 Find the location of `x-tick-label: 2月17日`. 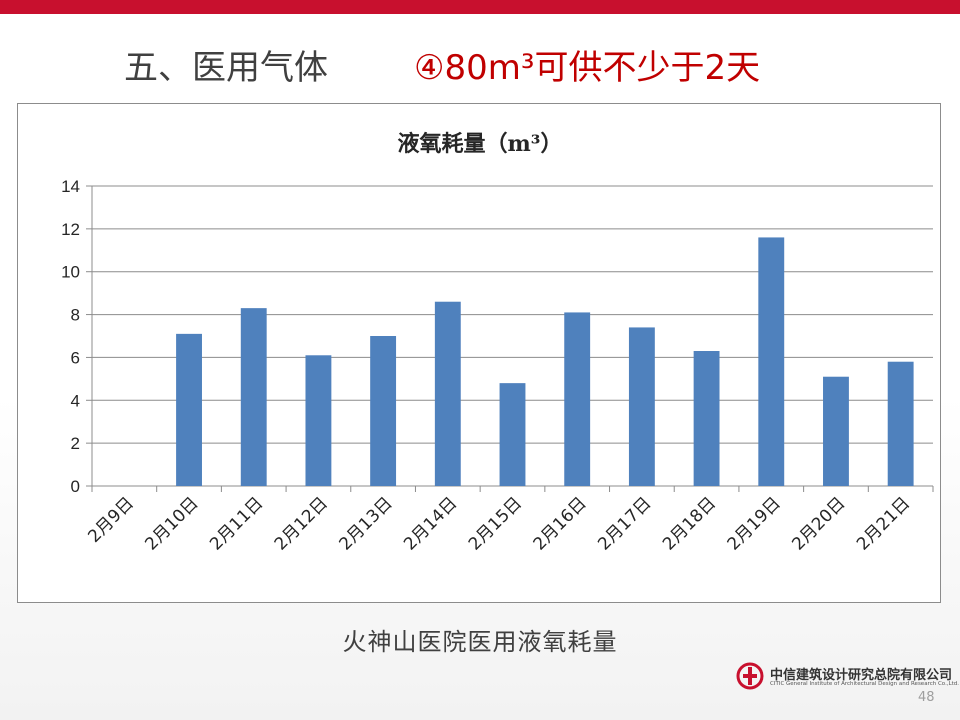

x-tick-label: 2月17日 is located at coordinates (624, 523).